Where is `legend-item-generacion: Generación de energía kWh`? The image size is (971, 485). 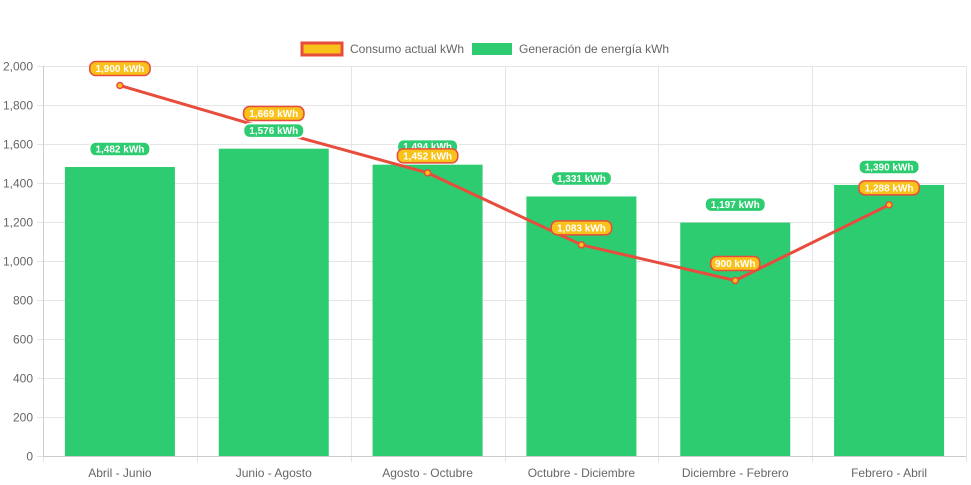 legend-item-generacion: Generación de energía kWh is located at coordinates (570, 49).